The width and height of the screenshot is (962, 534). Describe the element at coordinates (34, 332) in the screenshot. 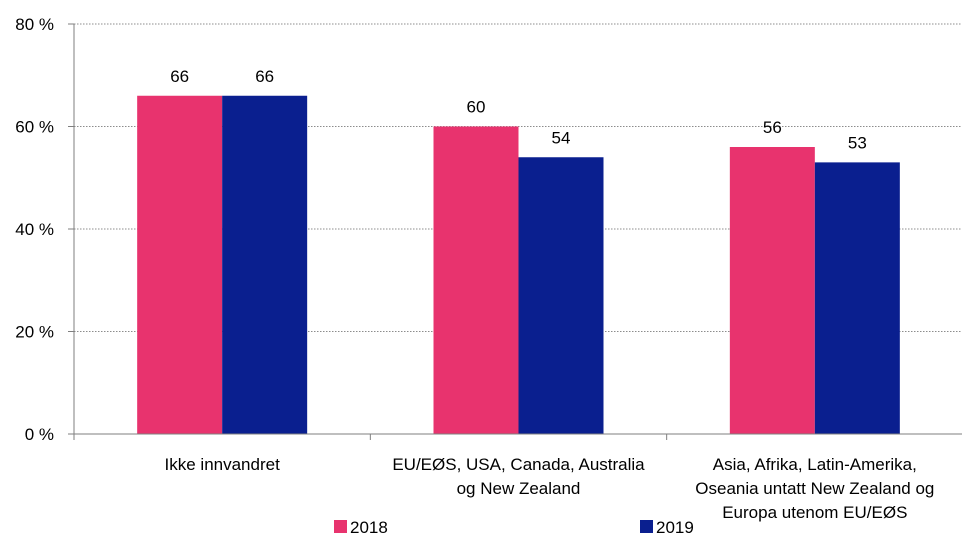

I see `y-tick-label: 20 %` at that location.